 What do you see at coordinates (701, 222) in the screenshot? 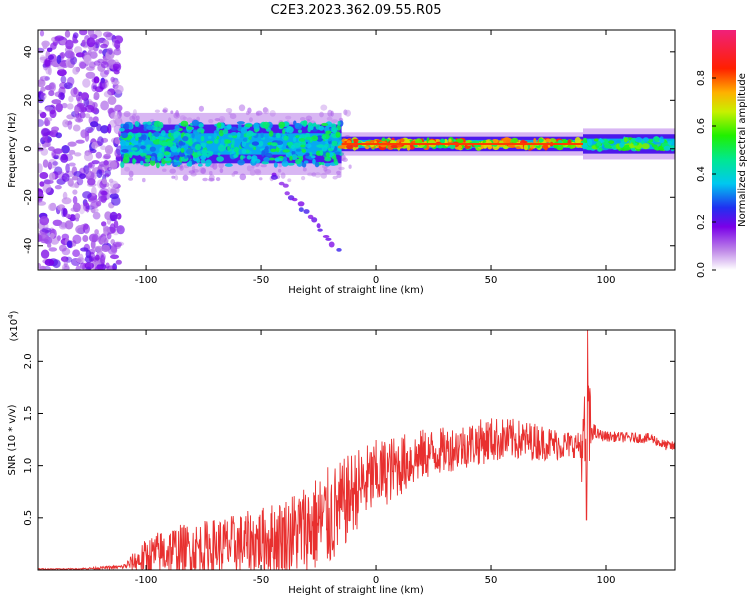
I see `colorbar-tick-label: 0.2` at bounding box center [701, 222].